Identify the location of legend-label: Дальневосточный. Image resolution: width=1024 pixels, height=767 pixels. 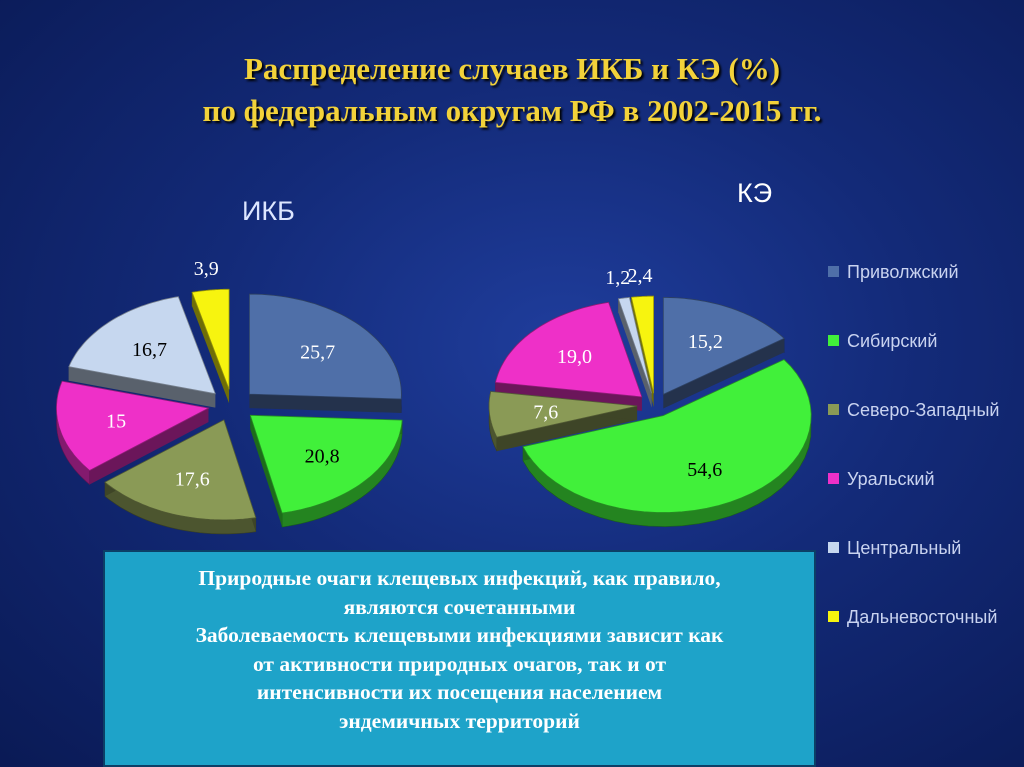
(922, 617).